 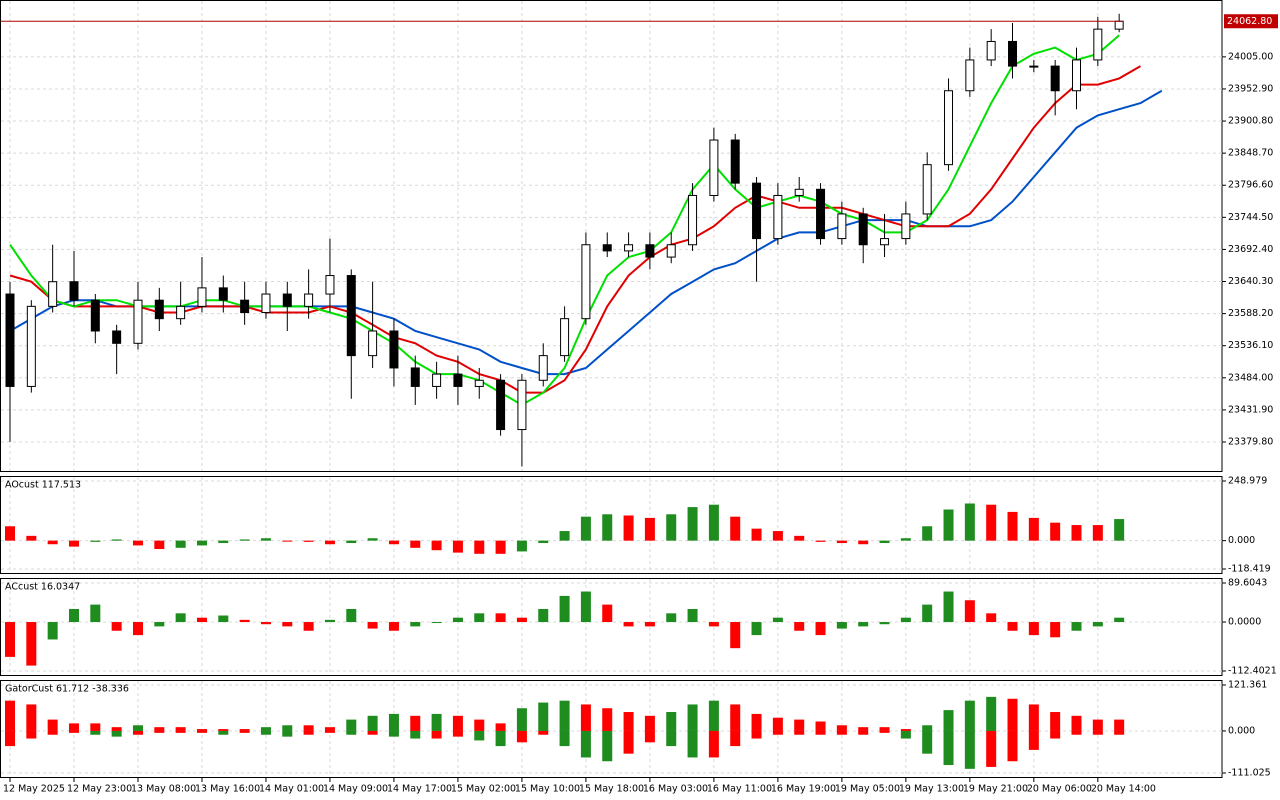 What do you see at coordinates (1250, 441) in the screenshot?
I see `y-tick-label: 23379.80` at bounding box center [1250, 441].